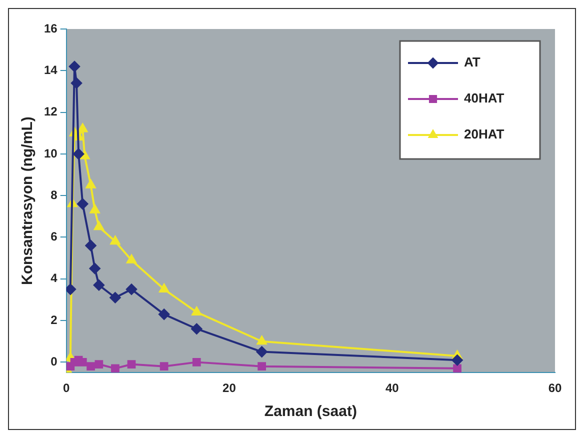  What do you see at coordinates (51, 153) in the screenshot?
I see `y-tick-label: 10` at bounding box center [51, 153].